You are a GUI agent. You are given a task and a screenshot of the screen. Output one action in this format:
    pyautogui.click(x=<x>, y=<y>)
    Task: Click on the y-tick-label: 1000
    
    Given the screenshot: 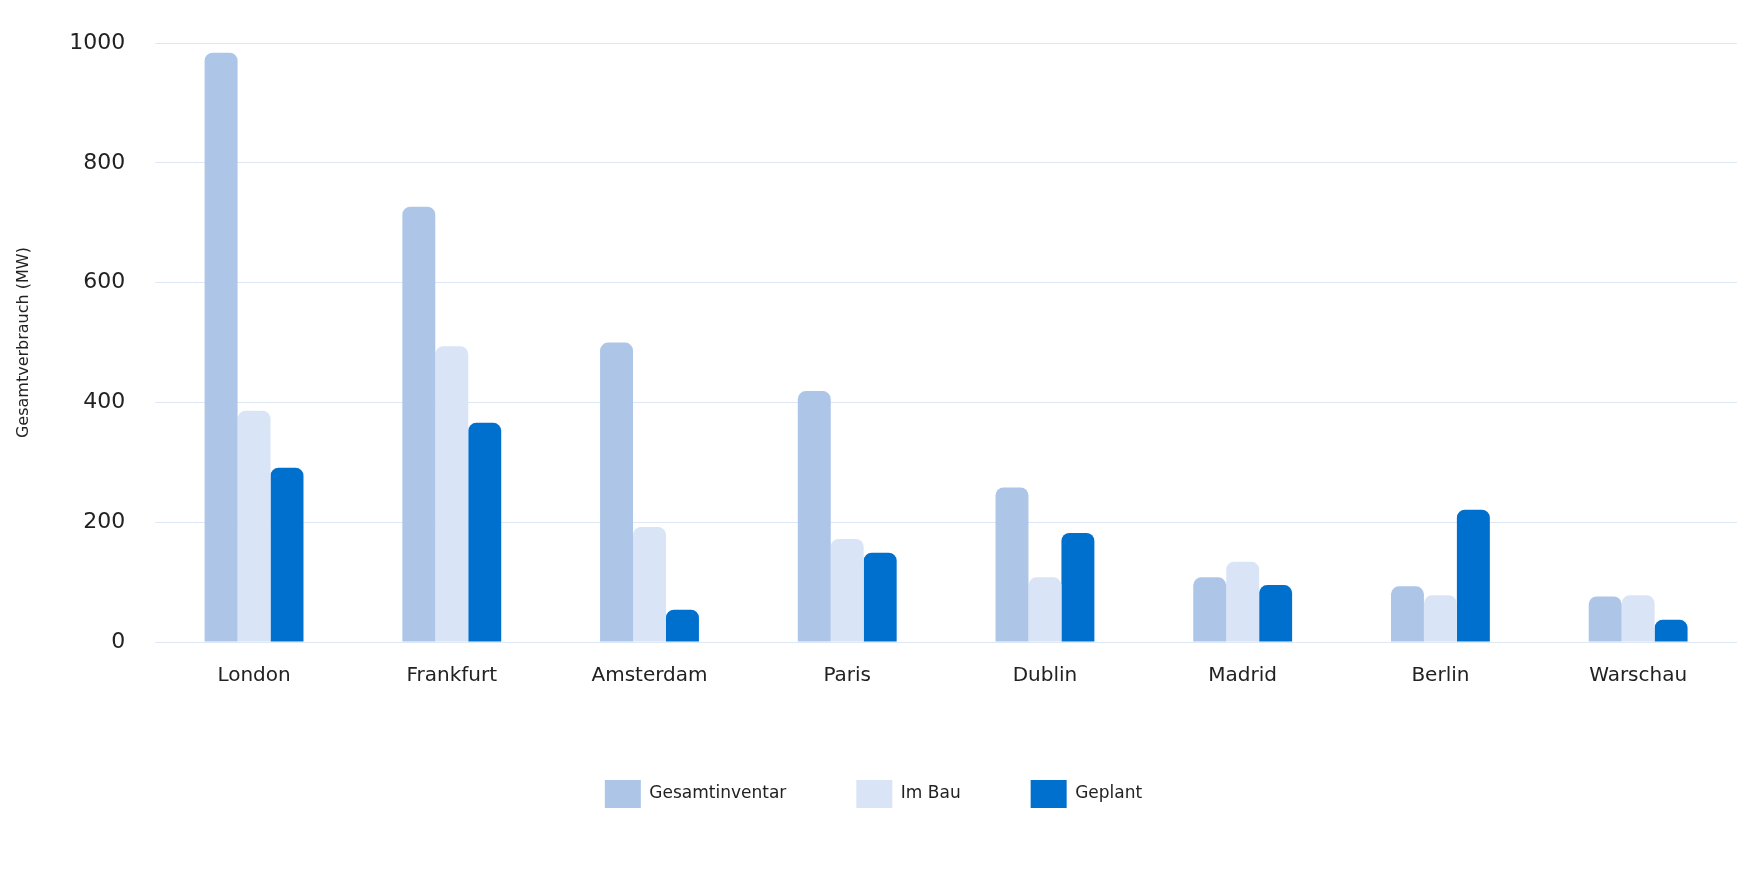 What is the action you would take?
    pyautogui.click(x=97, y=41)
    